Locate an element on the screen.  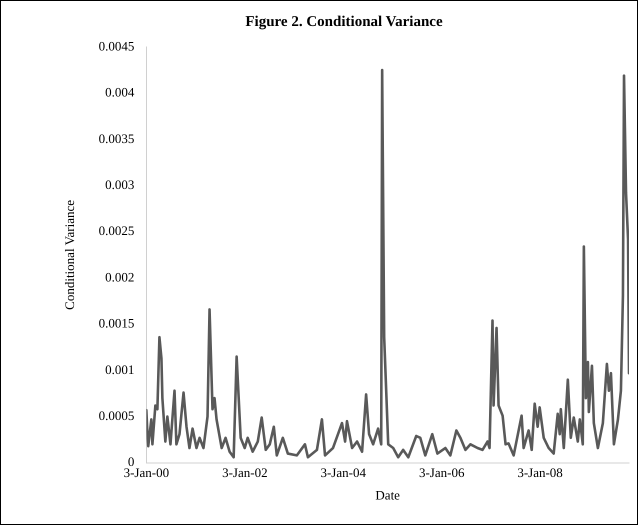
y-tick-label: 0.001 is located at coordinates (119, 369).